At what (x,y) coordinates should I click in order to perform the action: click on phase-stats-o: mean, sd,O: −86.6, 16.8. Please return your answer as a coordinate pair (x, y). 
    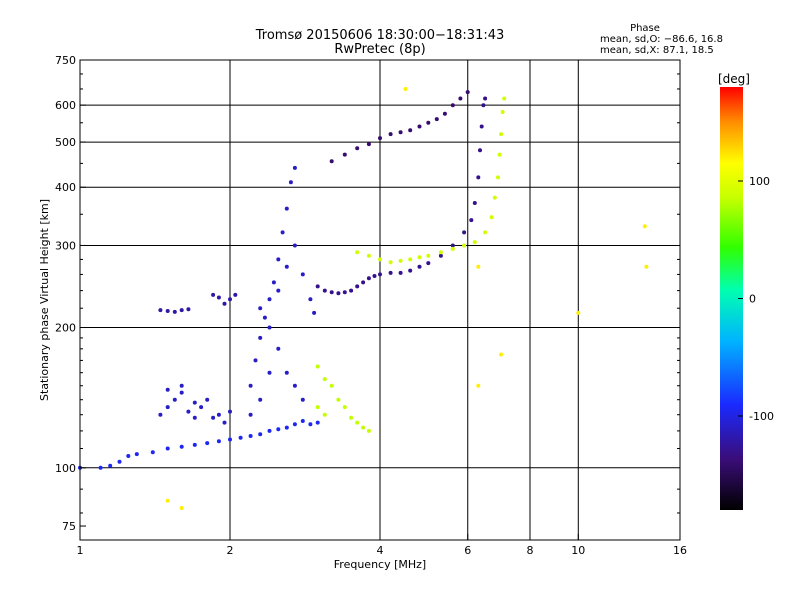
    Looking at the image, I should click on (661, 39).